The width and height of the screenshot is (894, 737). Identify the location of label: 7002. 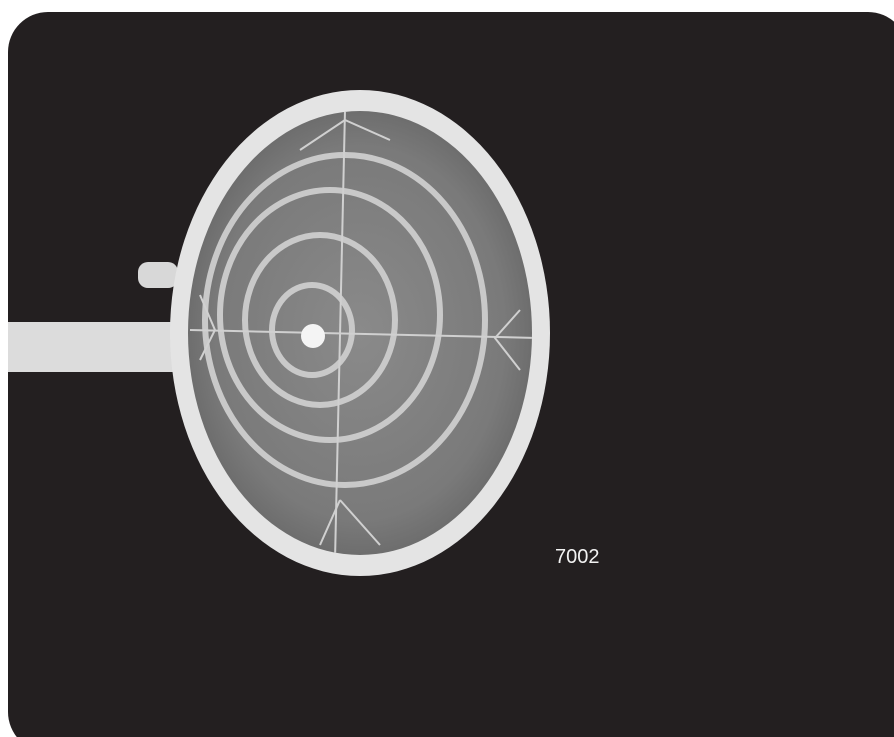
(577, 557).